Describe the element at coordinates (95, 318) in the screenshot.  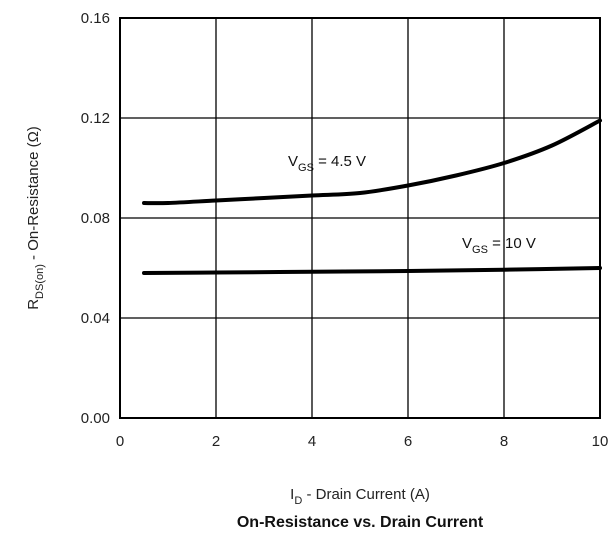
I see `y-tick-label: 0.04` at that location.